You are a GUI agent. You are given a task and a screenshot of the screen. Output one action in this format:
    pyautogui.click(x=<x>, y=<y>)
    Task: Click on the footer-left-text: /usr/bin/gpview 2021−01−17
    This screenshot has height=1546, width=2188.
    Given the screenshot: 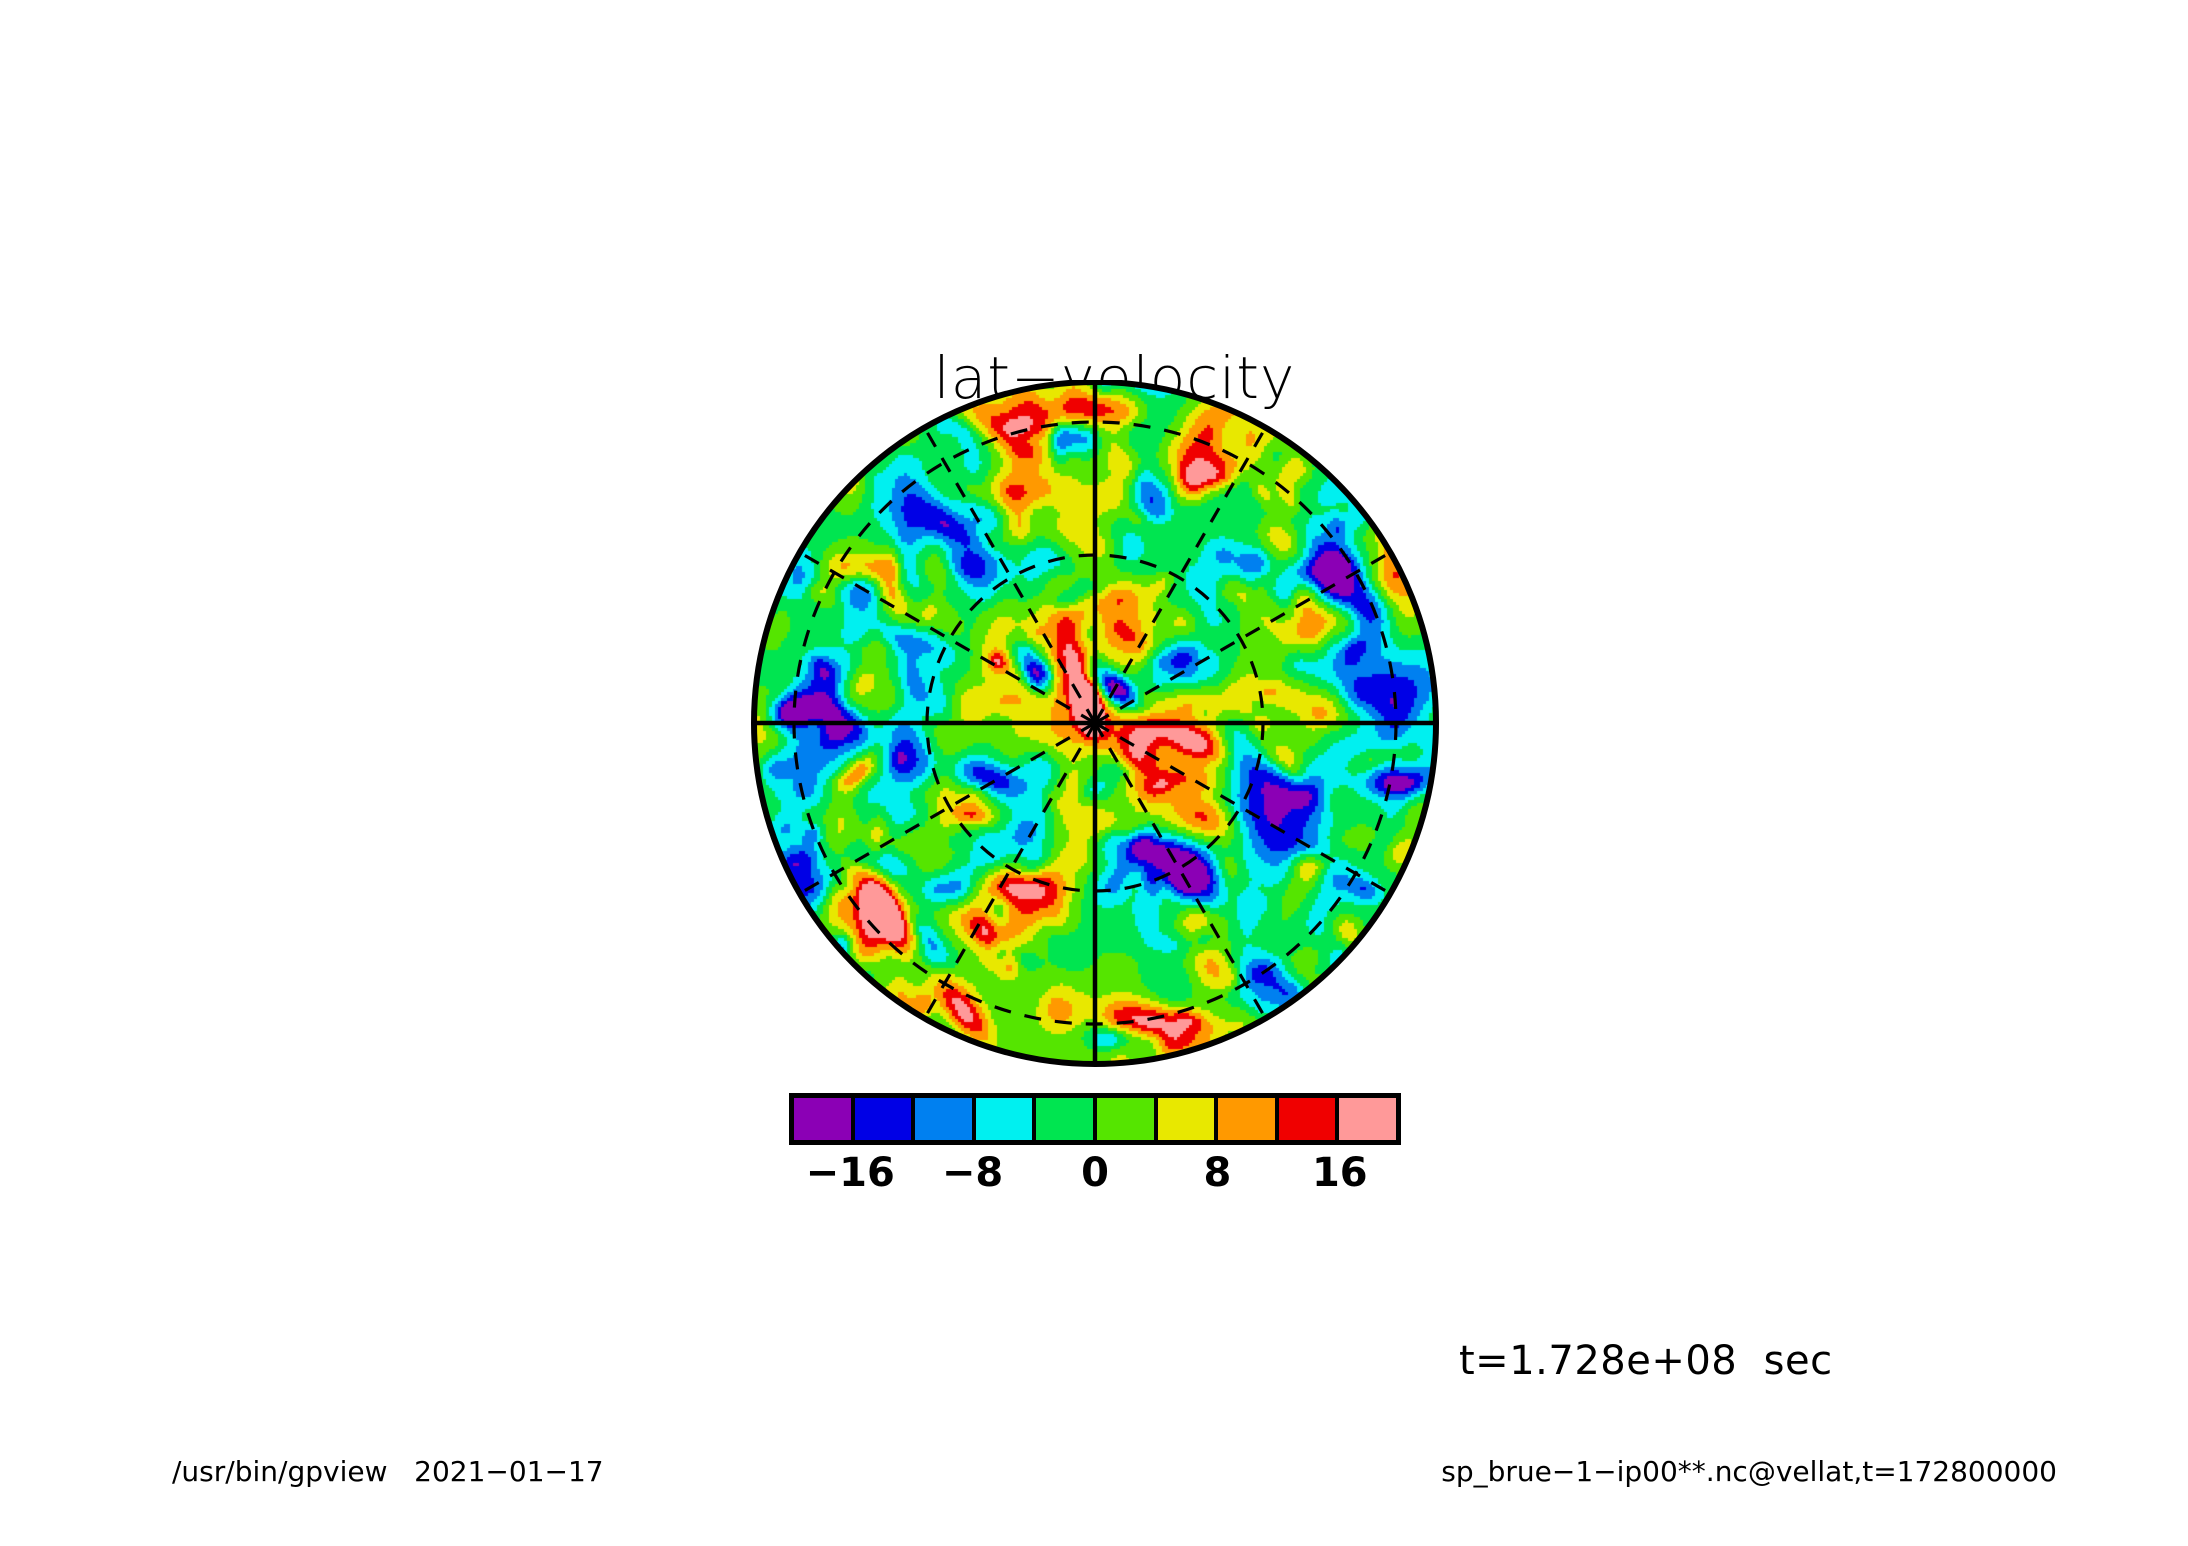 What is the action you would take?
    pyautogui.click(x=388, y=1471)
    